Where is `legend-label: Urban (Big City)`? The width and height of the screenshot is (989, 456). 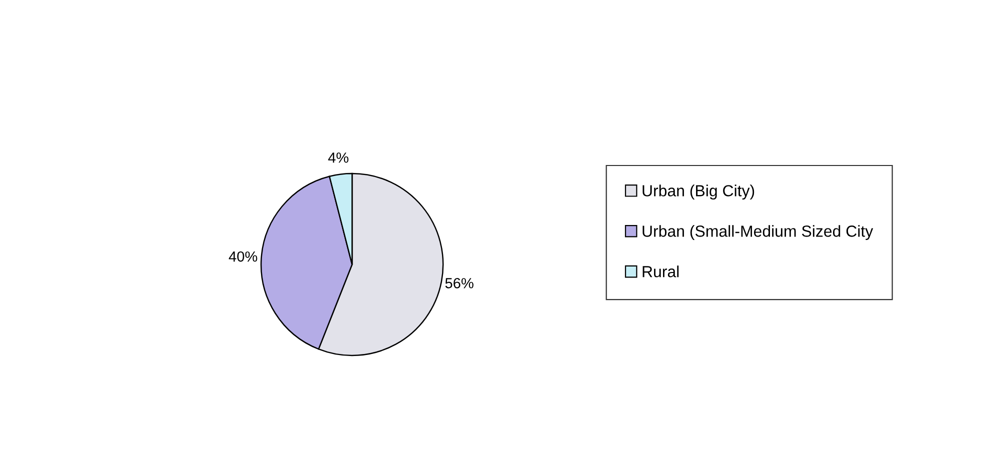
legend-label: Urban (Big City) is located at coordinates (698, 192).